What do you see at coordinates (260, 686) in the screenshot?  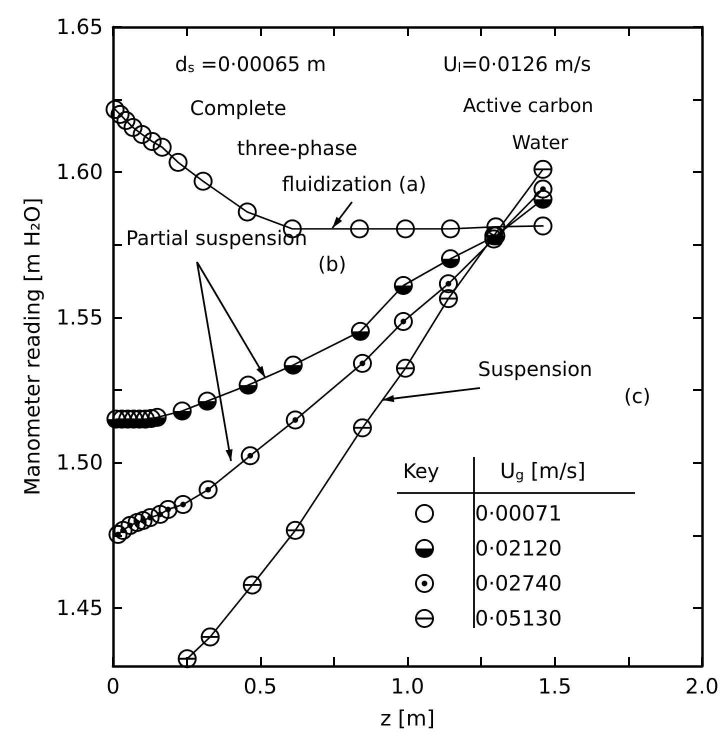 I see `x-tick-label: 0.5` at bounding box center [260, 686].